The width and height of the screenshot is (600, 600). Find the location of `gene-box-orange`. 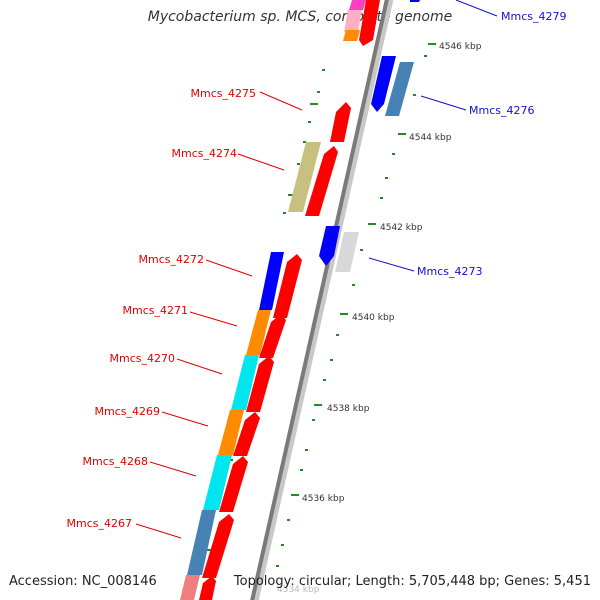

gene-box-orange is located at coordinates (351, 35).